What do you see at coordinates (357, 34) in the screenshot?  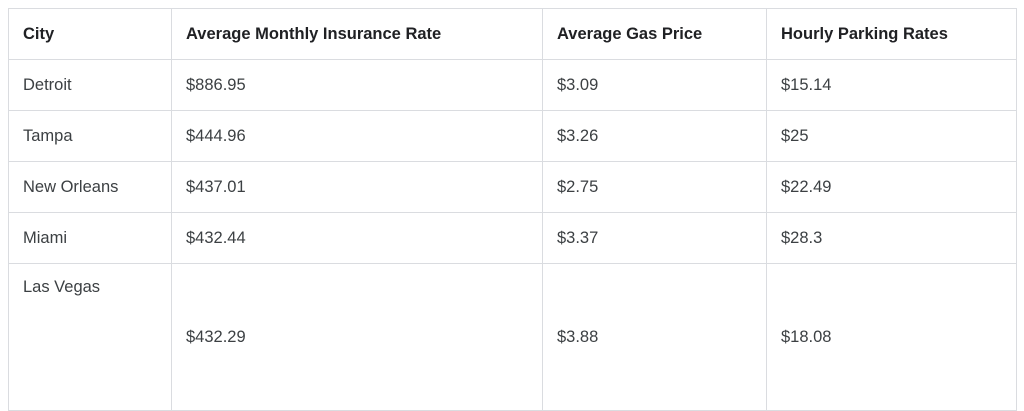 I see `column-header-insurance-rate: Average Monthly Insurance Rate` at bounding box center [357, 34].